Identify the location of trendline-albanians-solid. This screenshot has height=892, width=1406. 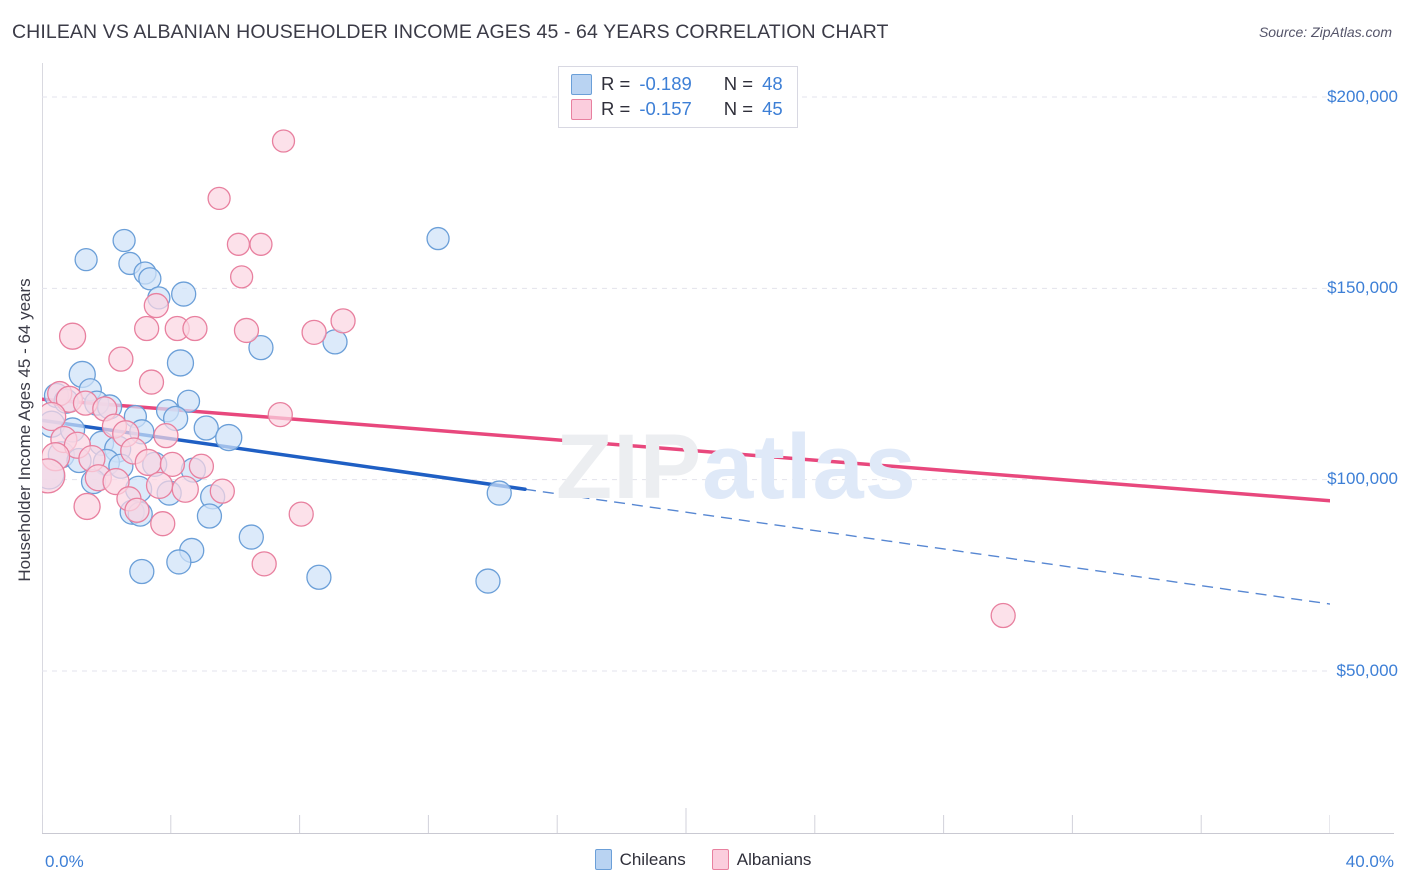
(686, 450).